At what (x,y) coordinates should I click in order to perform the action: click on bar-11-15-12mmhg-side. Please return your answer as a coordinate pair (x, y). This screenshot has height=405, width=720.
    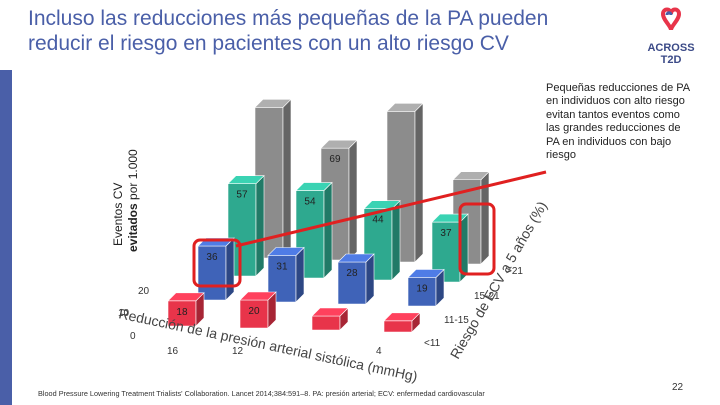
    Looking at the image, I should click on (300, 274).